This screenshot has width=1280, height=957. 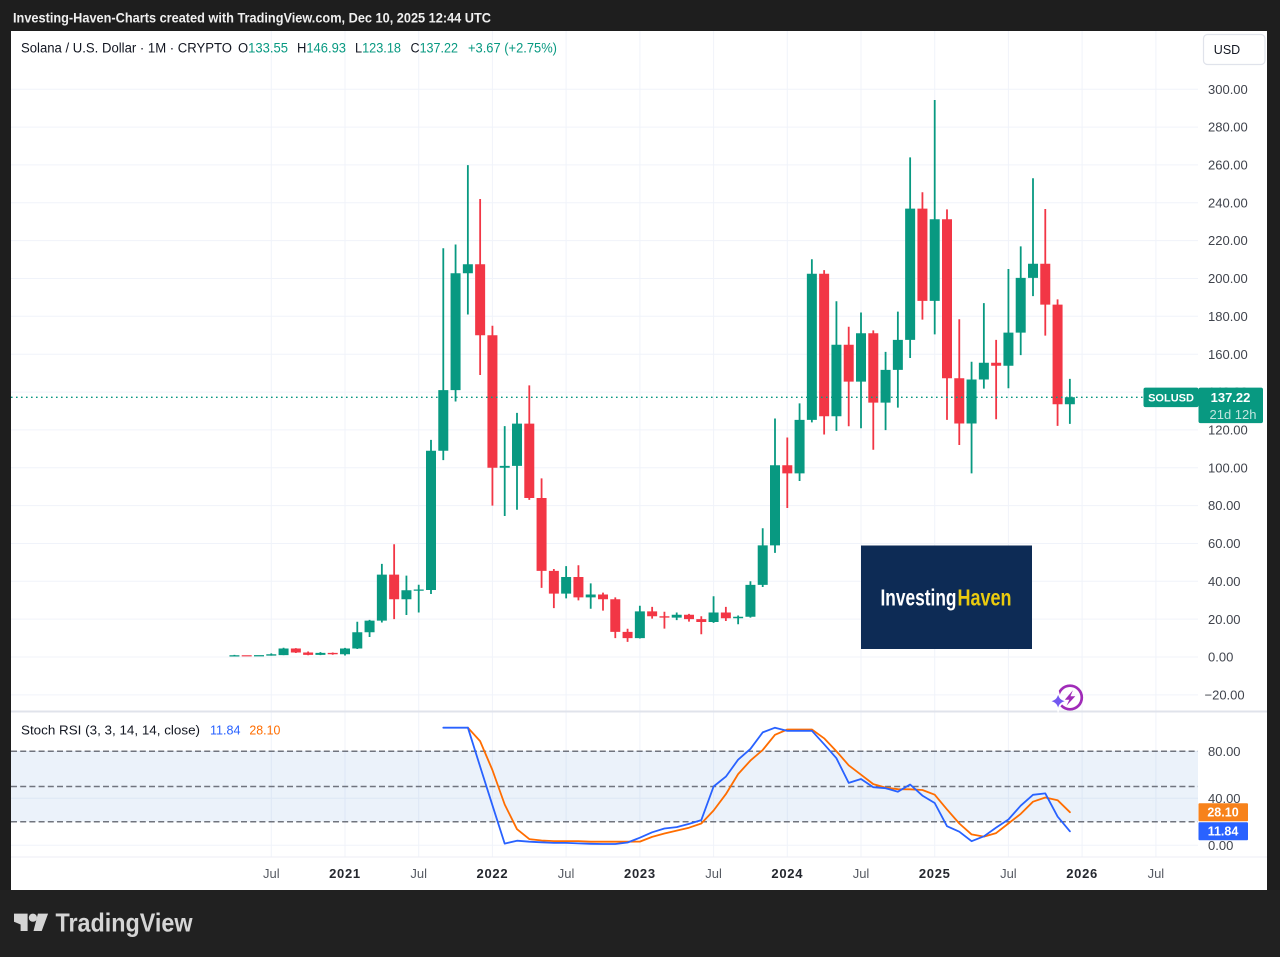 I want to click on svg-text: 2022, so click(x=493, y=873).